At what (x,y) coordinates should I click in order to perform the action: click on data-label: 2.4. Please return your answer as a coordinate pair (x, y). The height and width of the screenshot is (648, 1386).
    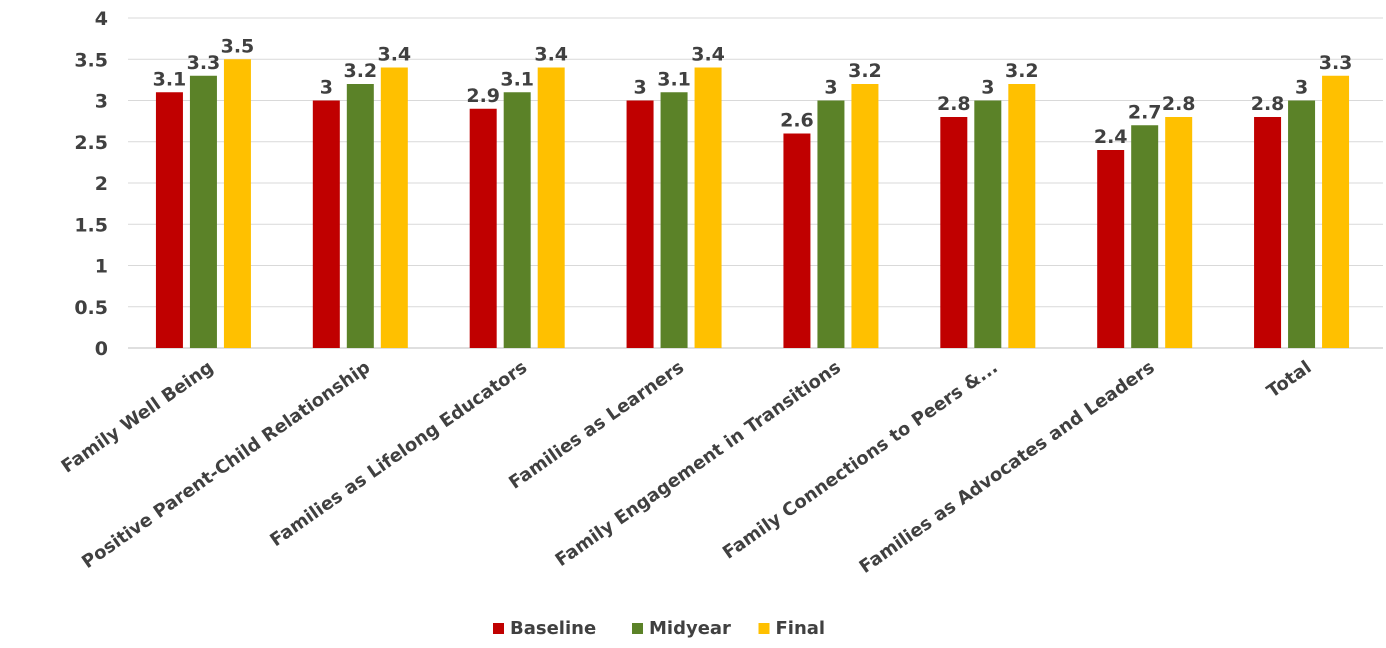
    Looking at the image, I should click on (1111, 137).